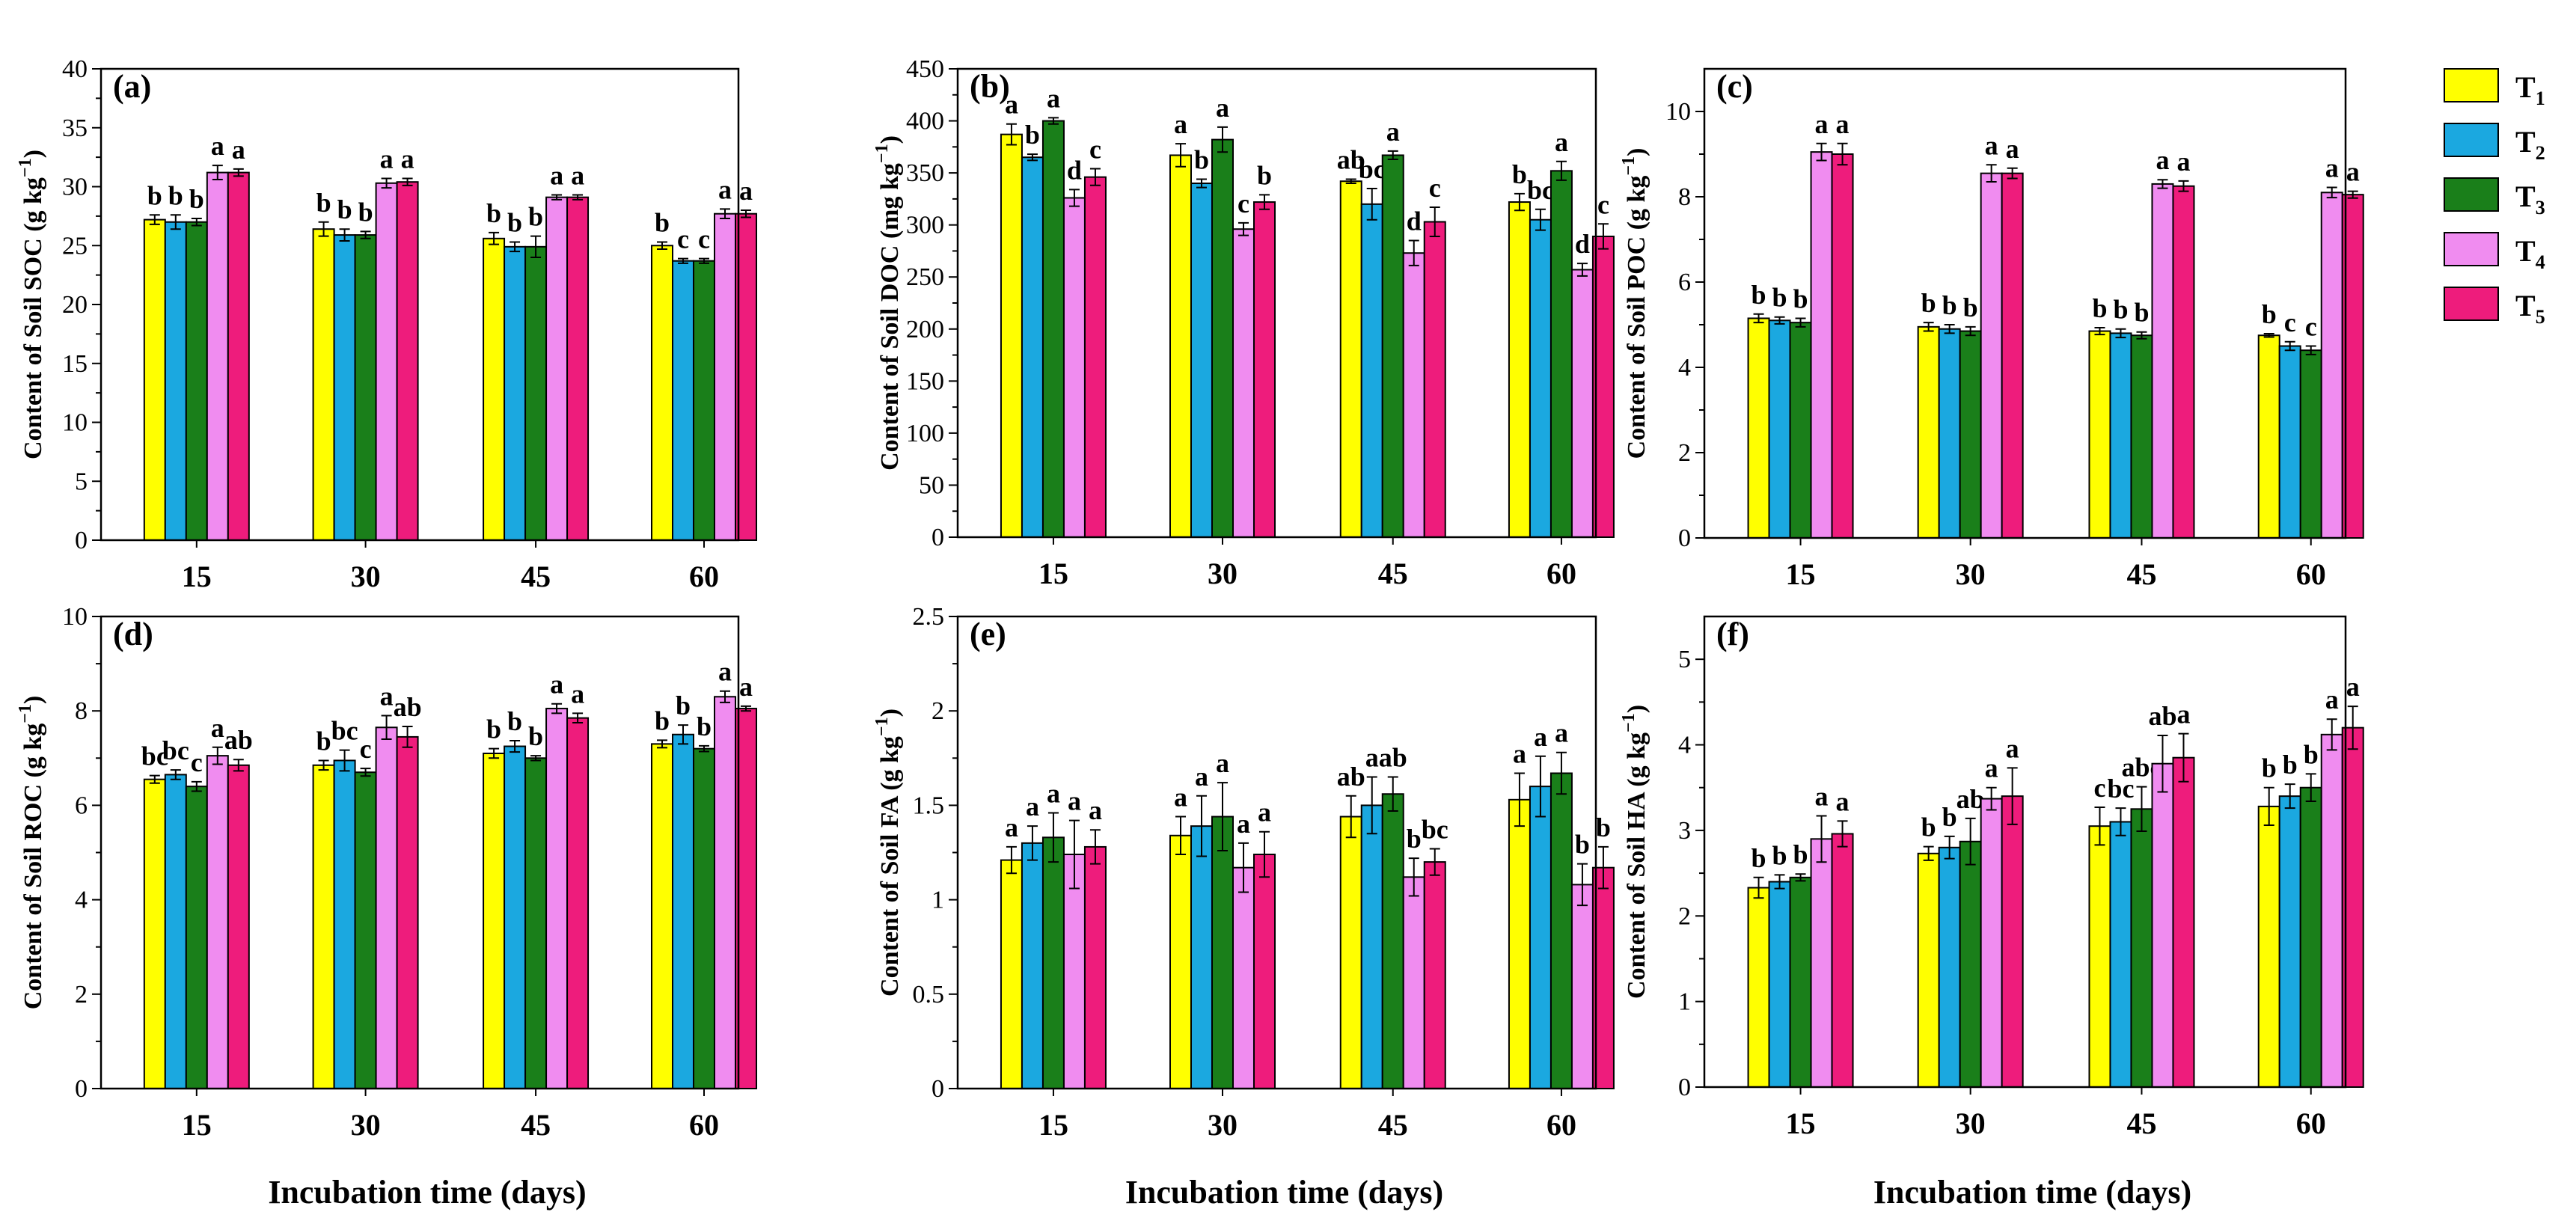  I want to click on legend-entry: T2, so click(2530, 144).